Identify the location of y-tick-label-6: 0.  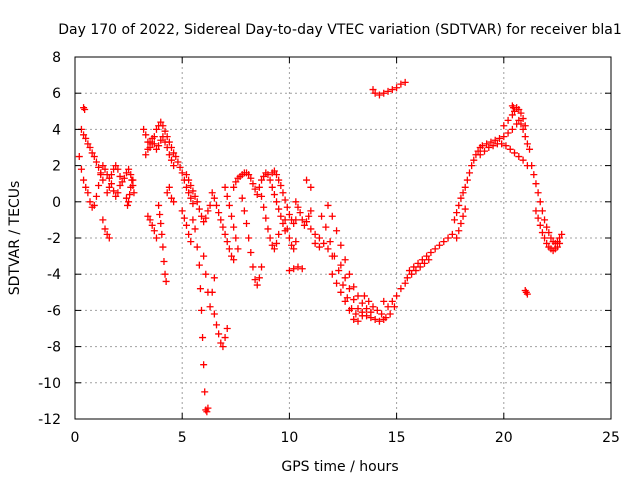
(56, 203).